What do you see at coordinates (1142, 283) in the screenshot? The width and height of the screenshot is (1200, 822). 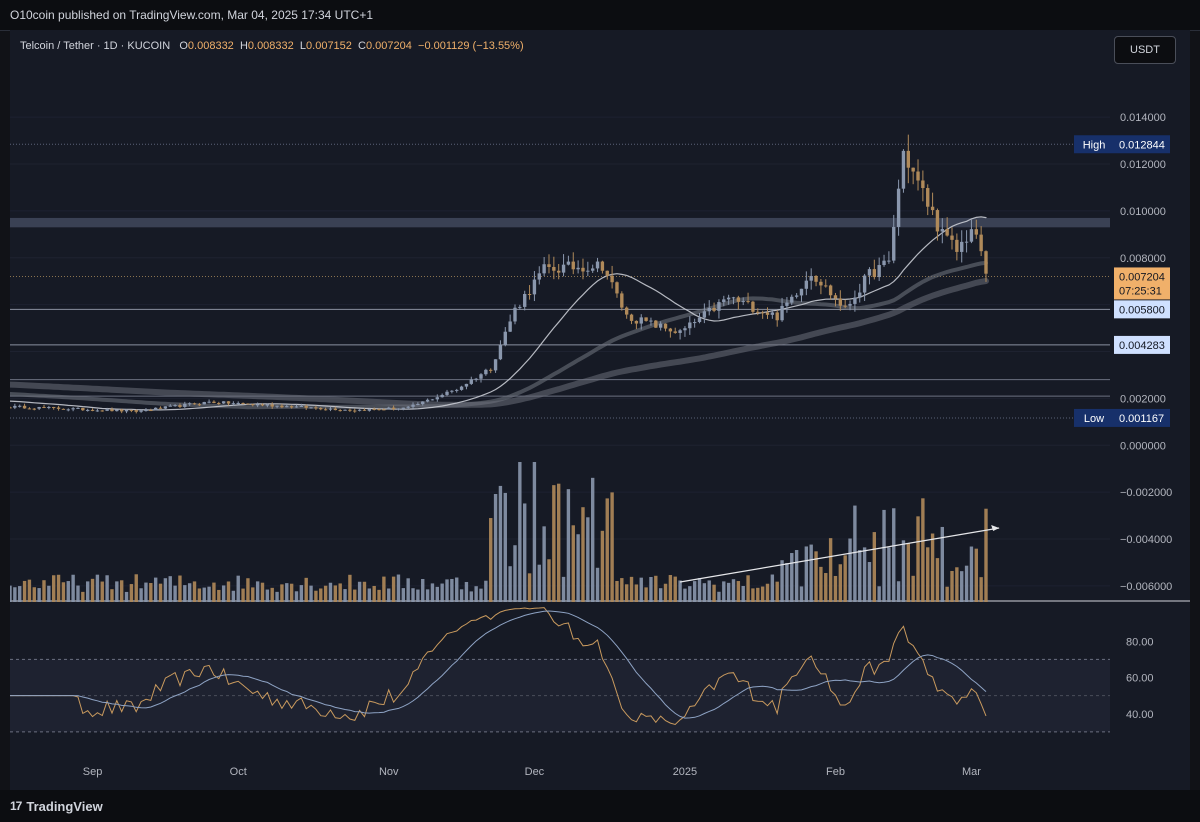 I see `last-price-tag` at bounding box center [1142, 283].